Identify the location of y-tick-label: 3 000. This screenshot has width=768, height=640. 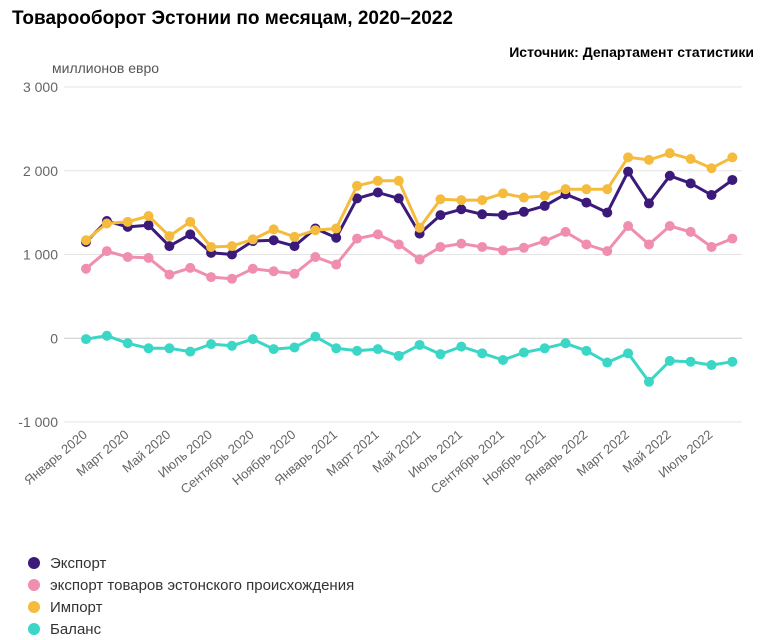
(40, 87).